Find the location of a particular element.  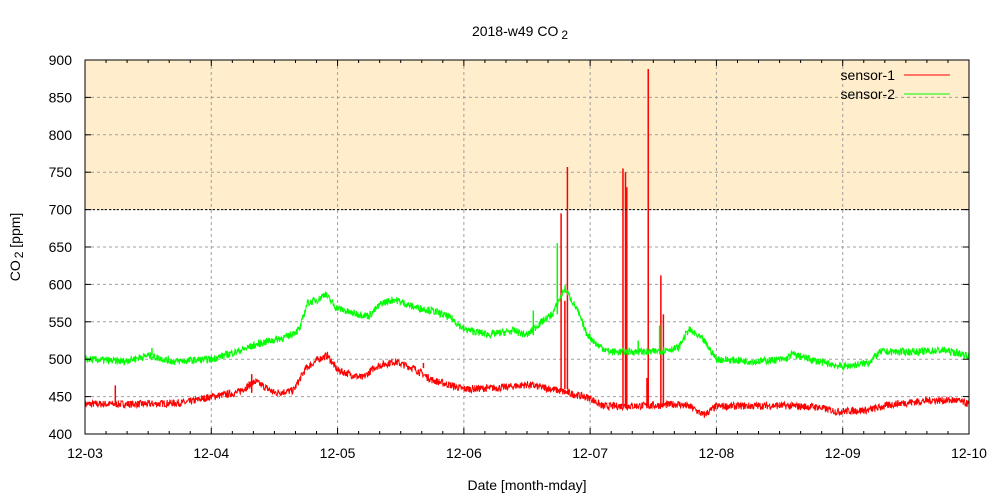

y-tick-label: 700 is located at coordinates (61, 210).